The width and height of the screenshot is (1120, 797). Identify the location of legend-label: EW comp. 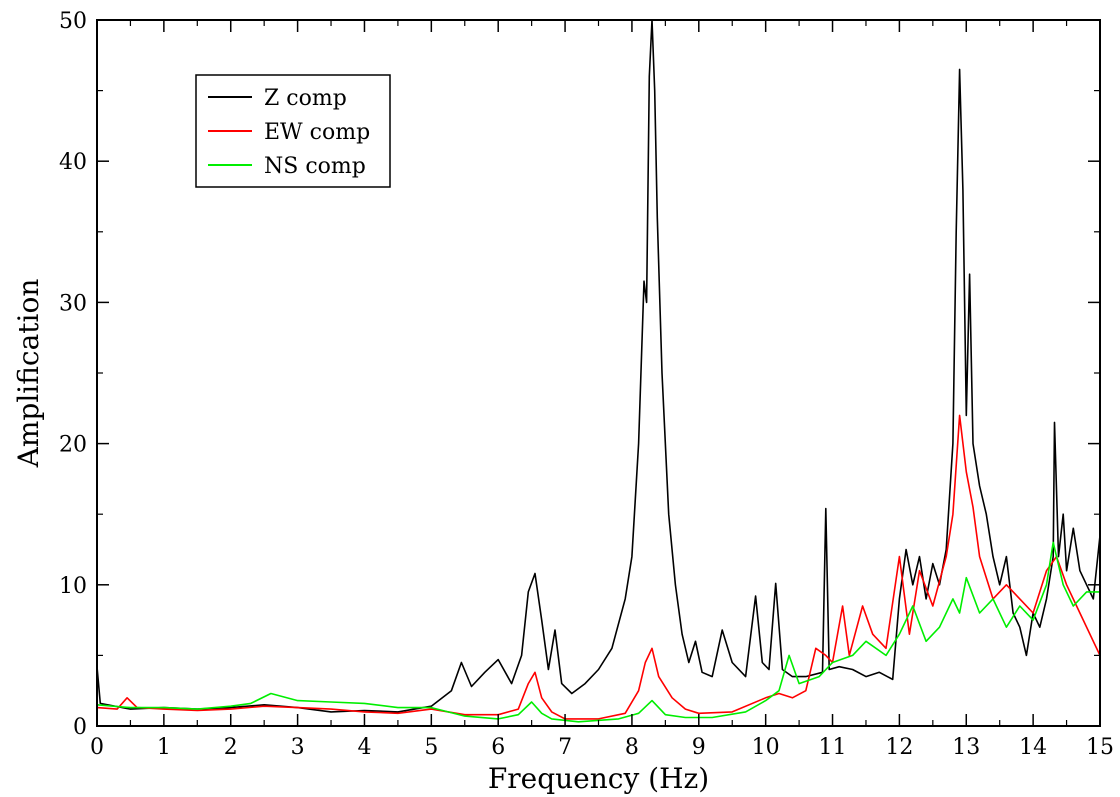
(317, 132).